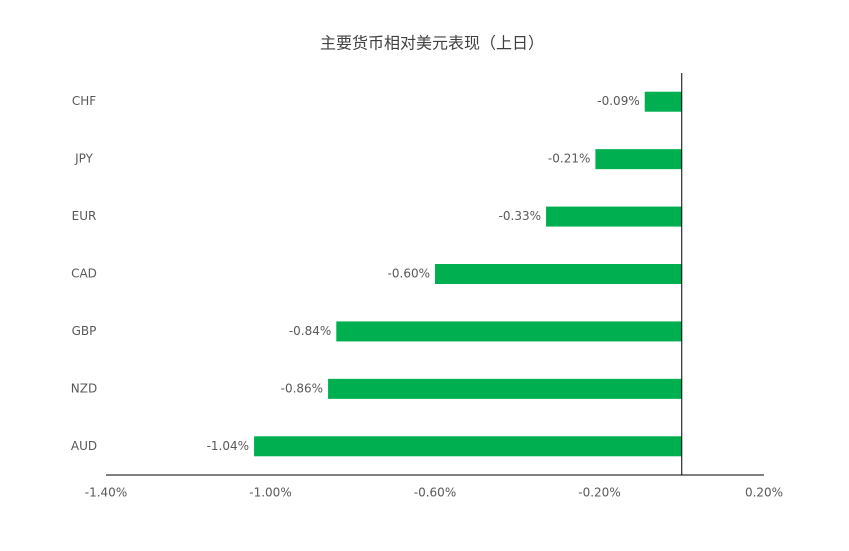  Describe the element at coordinates (106, 493) in the screenshot. I see `x-tick-label: -1.40%` at that location.